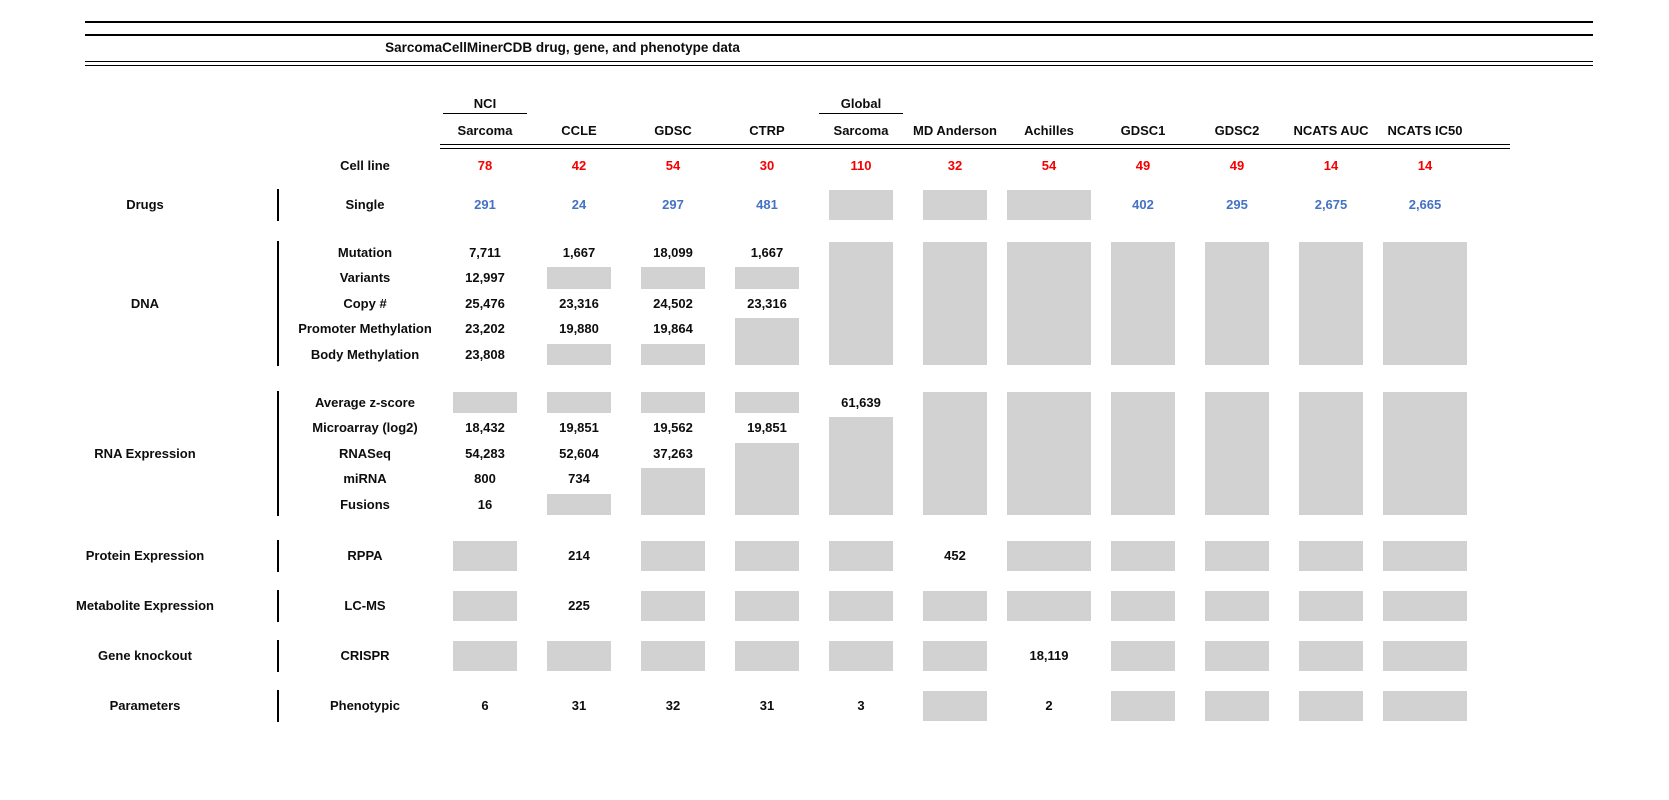 The image size is (1669, 800). I want to click on row-label: Variants, so click(365, 278).